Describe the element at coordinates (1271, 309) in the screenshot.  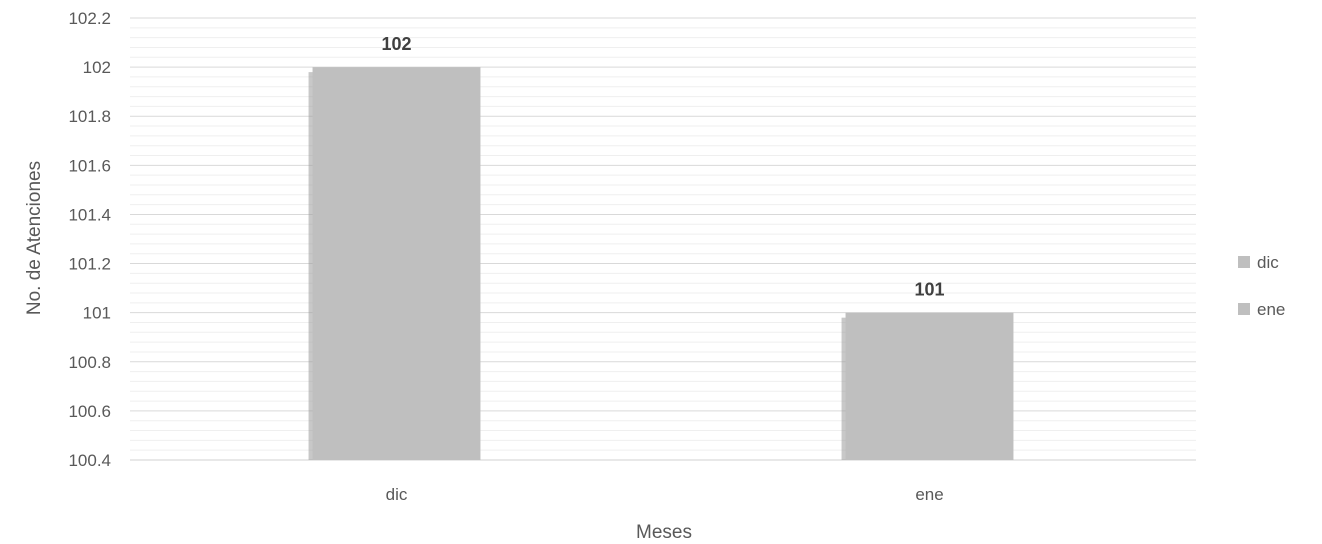
I see `legend-label-ene: ene` at that location.